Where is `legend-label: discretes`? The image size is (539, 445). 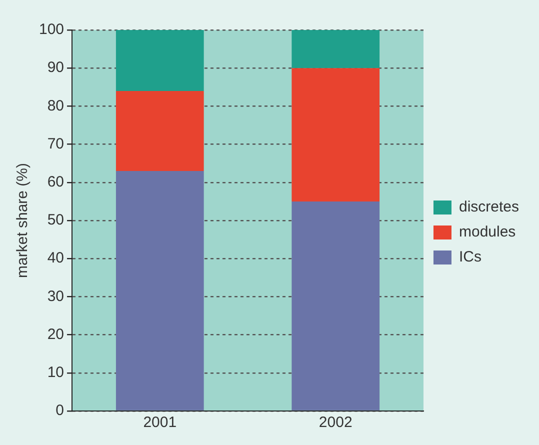
legend-label: discretes is located at coordinates (489, 207).